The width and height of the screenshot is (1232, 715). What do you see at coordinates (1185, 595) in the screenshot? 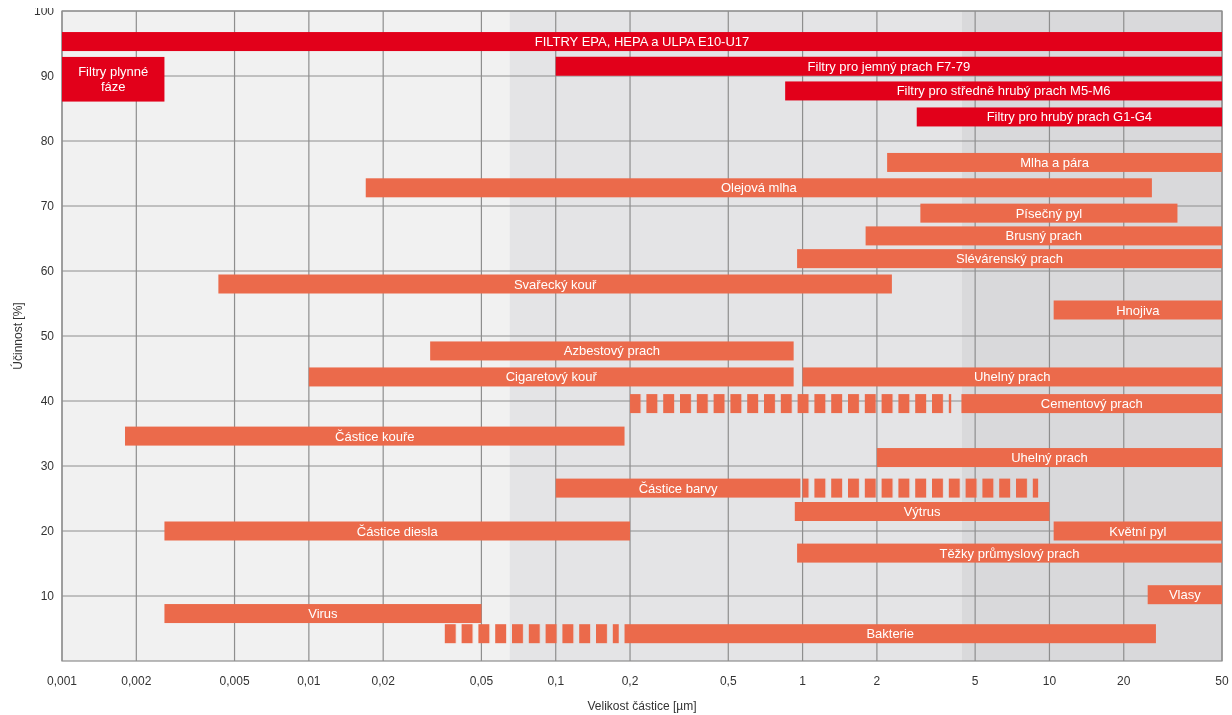
I see `series-label: Vlasy` at bounding box center [1185, 595].